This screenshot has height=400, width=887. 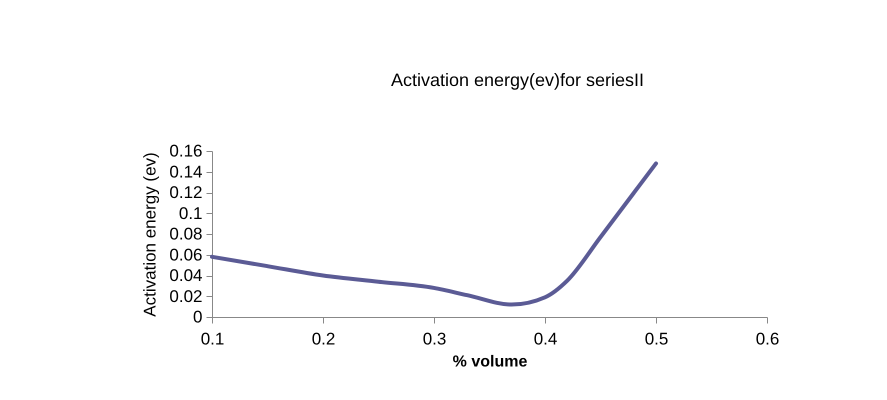 What do you see at coordinates (490, 362) in the screenshot?
I see `x-axis-title: % volume` at bounding box center [490, 362].